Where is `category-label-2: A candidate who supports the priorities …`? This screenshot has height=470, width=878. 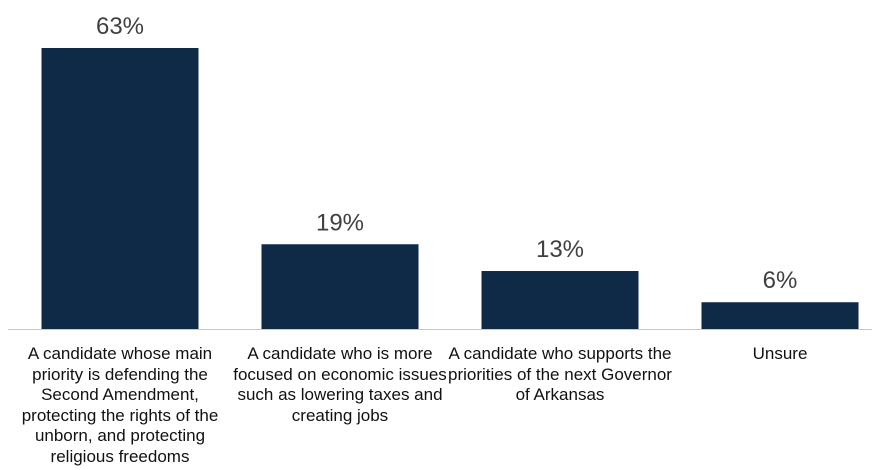 category-label-2: A candidate who supports the priorities … is located at coordinates (560, 374).